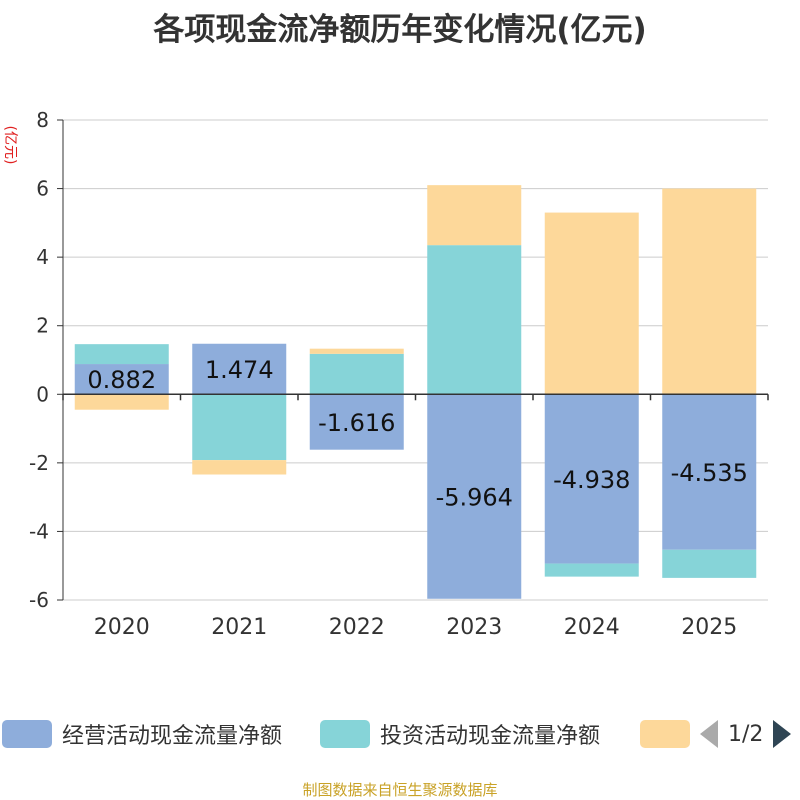  Describe the element at coordinates (591, 570) in the screenshot. I see `bar-investing-2024` at that location.